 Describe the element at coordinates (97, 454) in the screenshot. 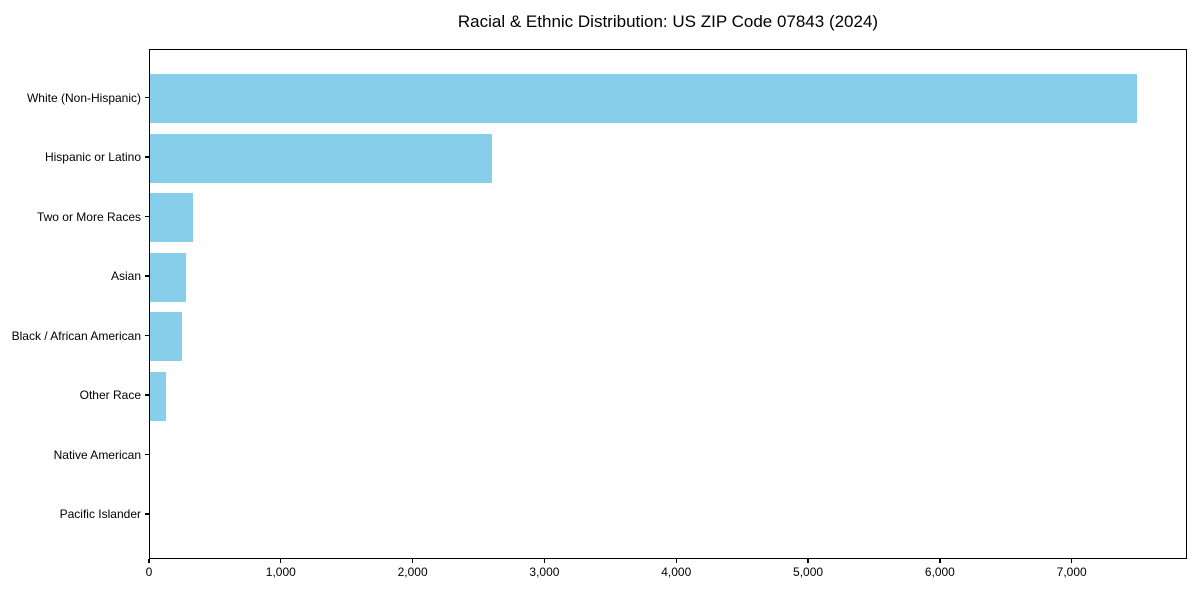

I see `y-tick-label: Native American` at that location.